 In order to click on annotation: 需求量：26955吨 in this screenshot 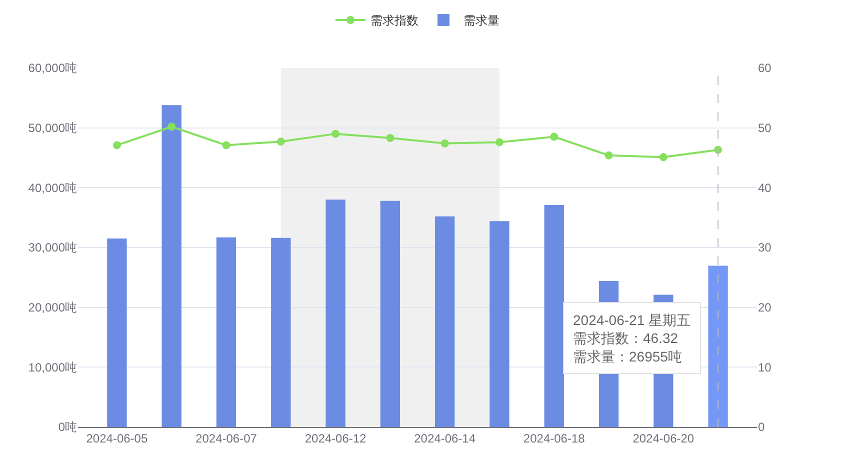, I will do `click(627, 356)`.